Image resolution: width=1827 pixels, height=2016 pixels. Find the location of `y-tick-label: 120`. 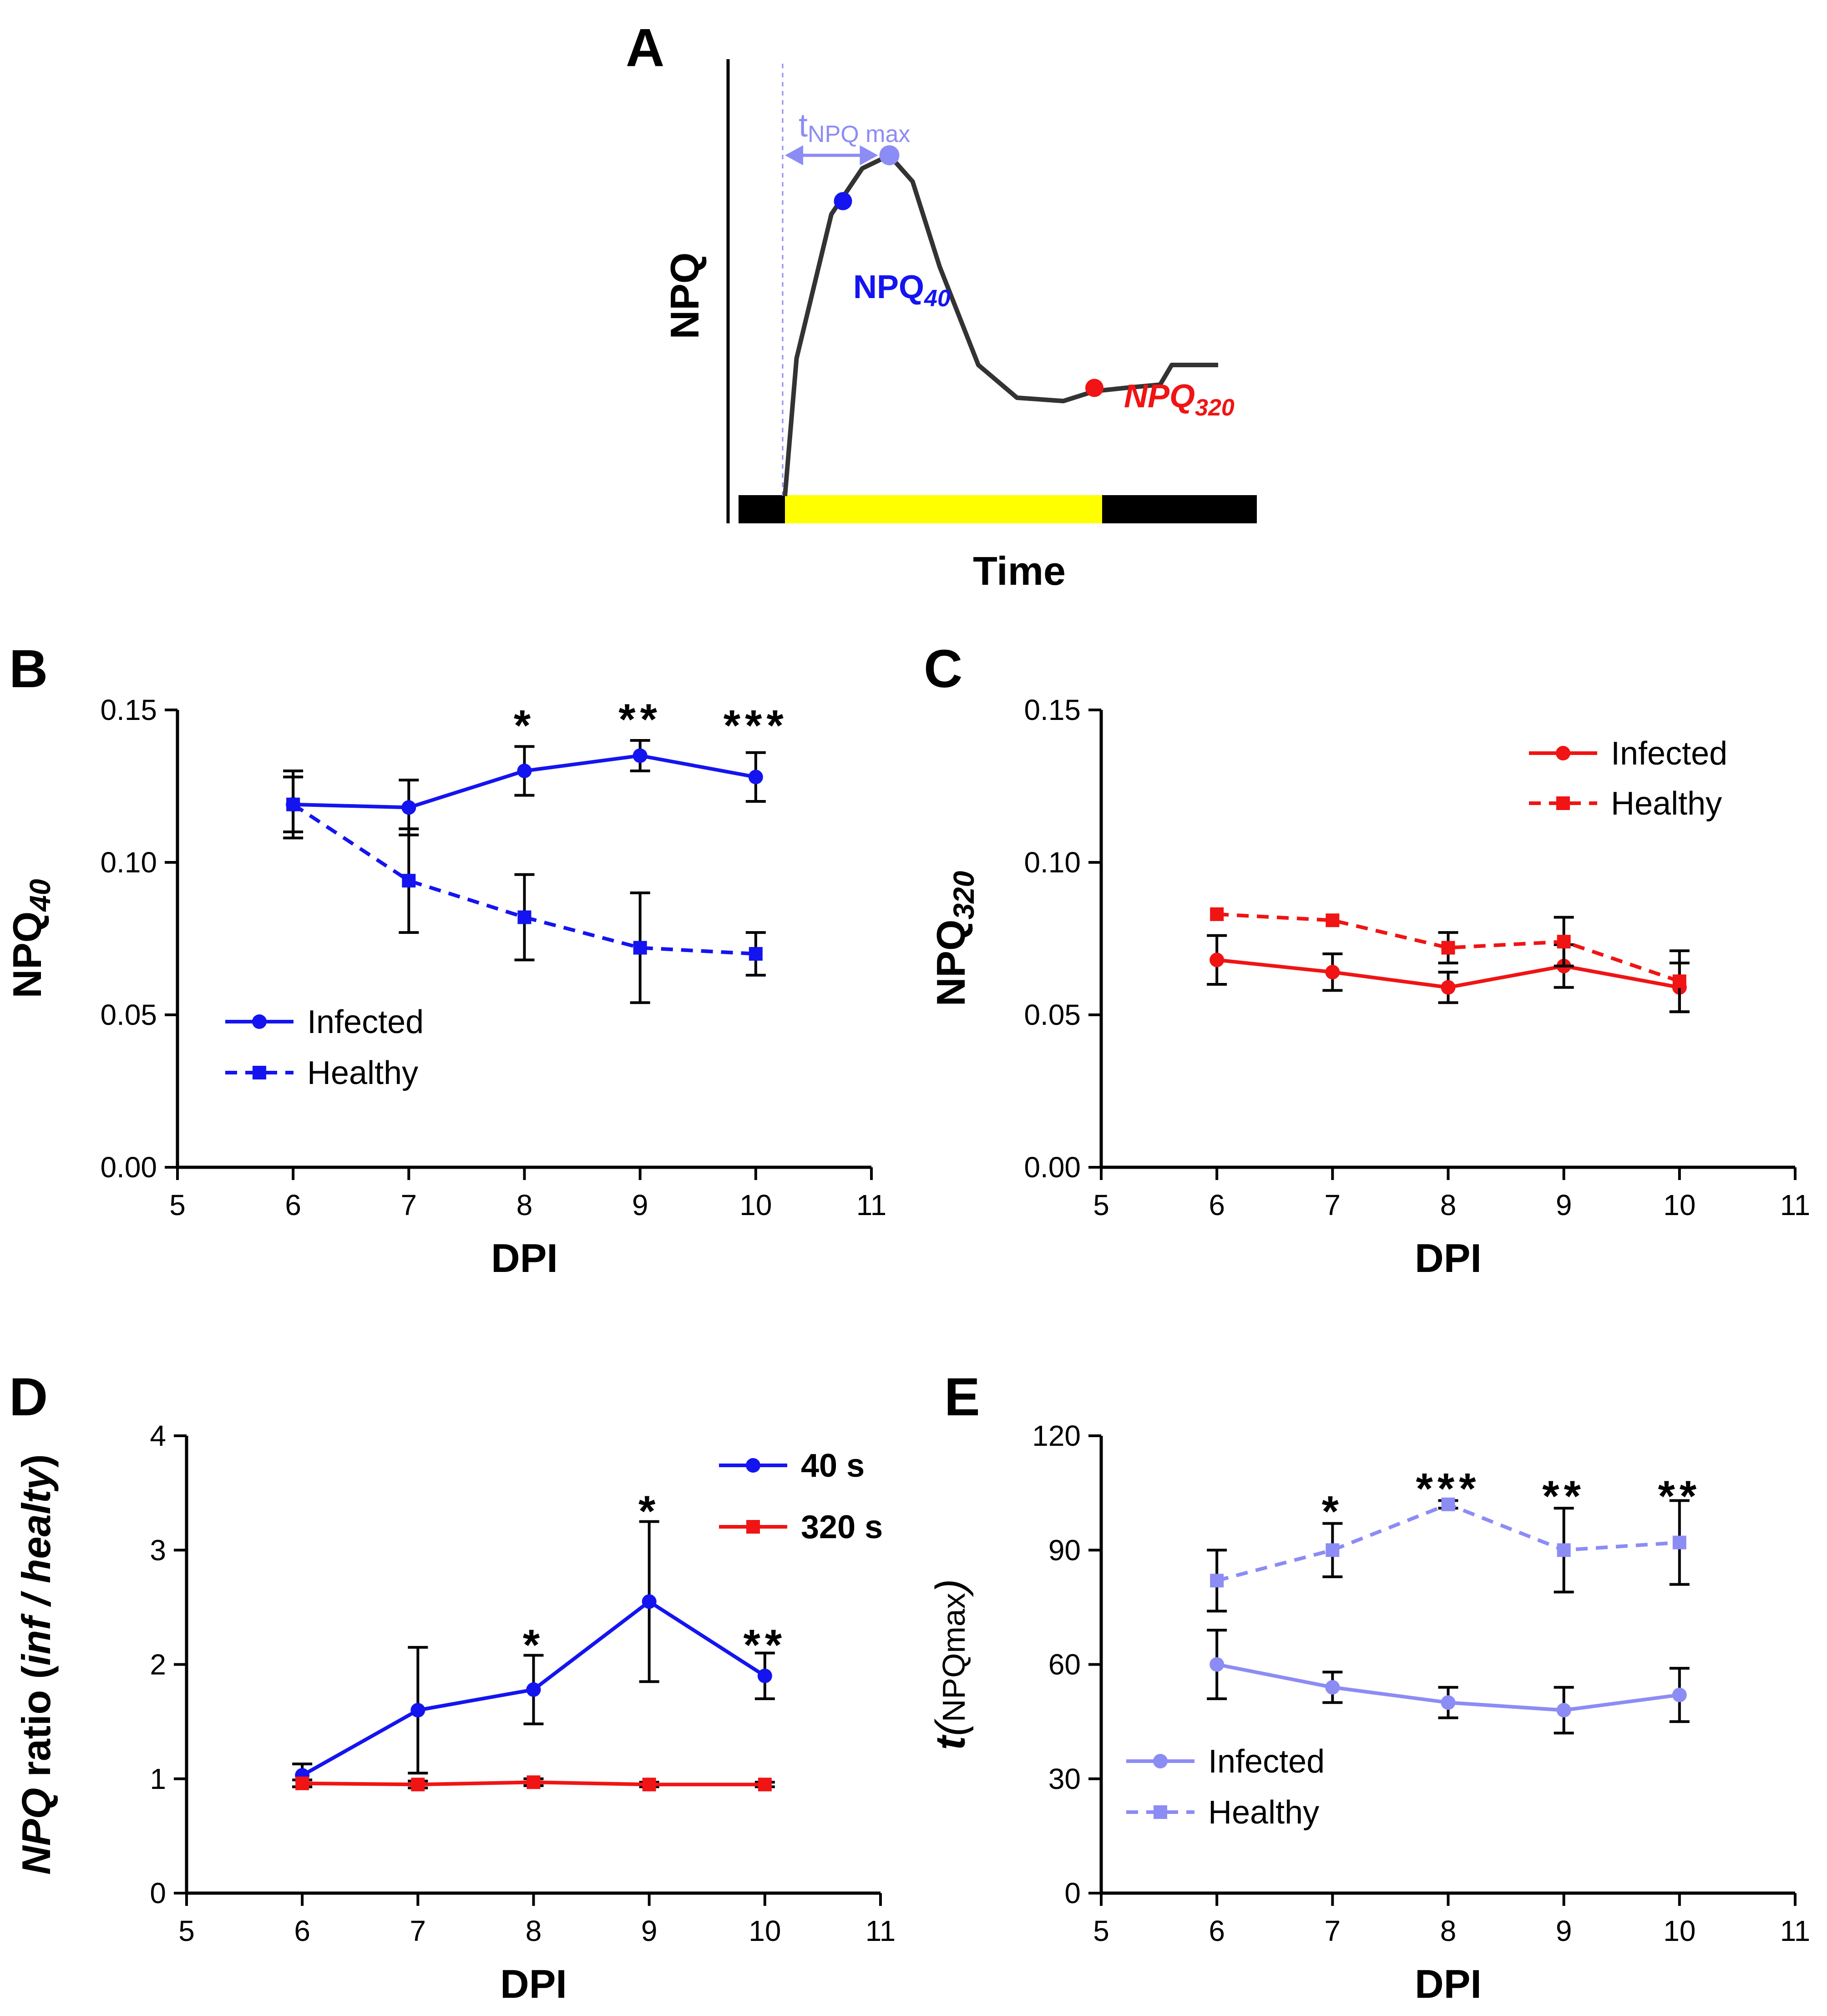

y-tick-label: 120 is located at coordinates (1056, 1435).